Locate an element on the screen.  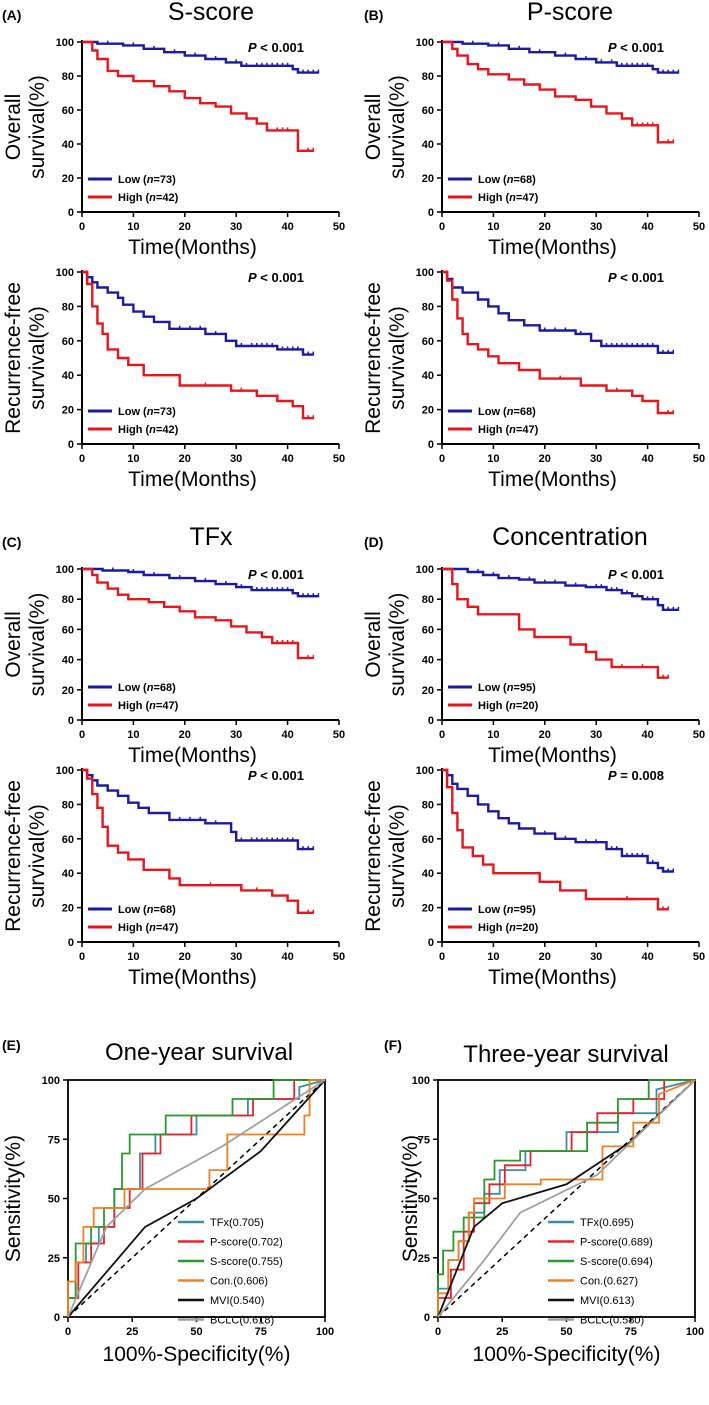
x-axis-label: 100%-Specificity(%) is located at coordinates (197, 1354).